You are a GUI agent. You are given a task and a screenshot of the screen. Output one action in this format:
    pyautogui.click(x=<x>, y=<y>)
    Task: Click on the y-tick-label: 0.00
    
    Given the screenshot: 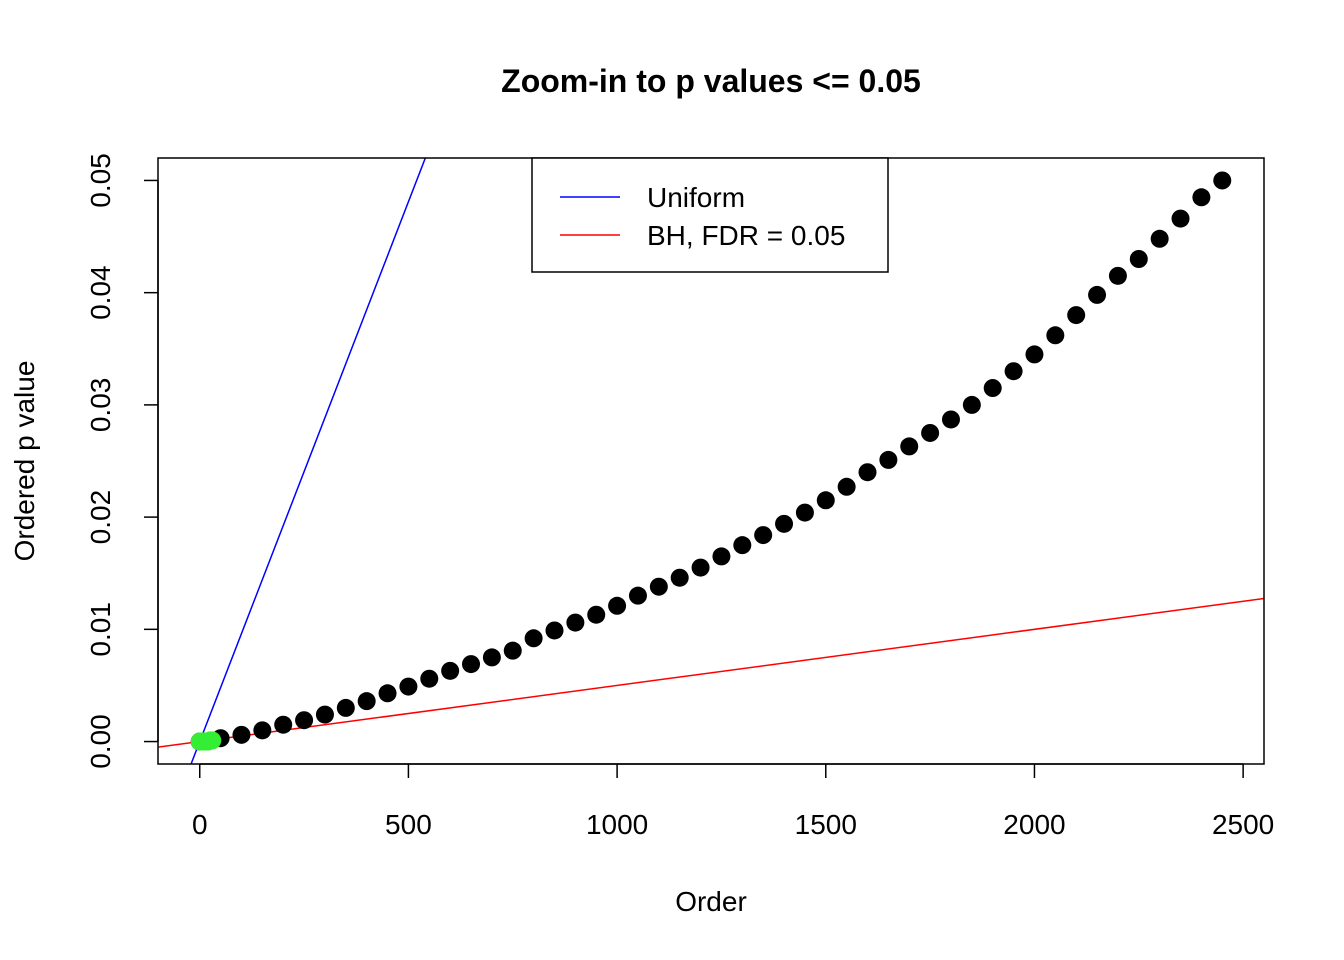 What is the action you would take?
    pyautogui.click(x=100, y=741)
    